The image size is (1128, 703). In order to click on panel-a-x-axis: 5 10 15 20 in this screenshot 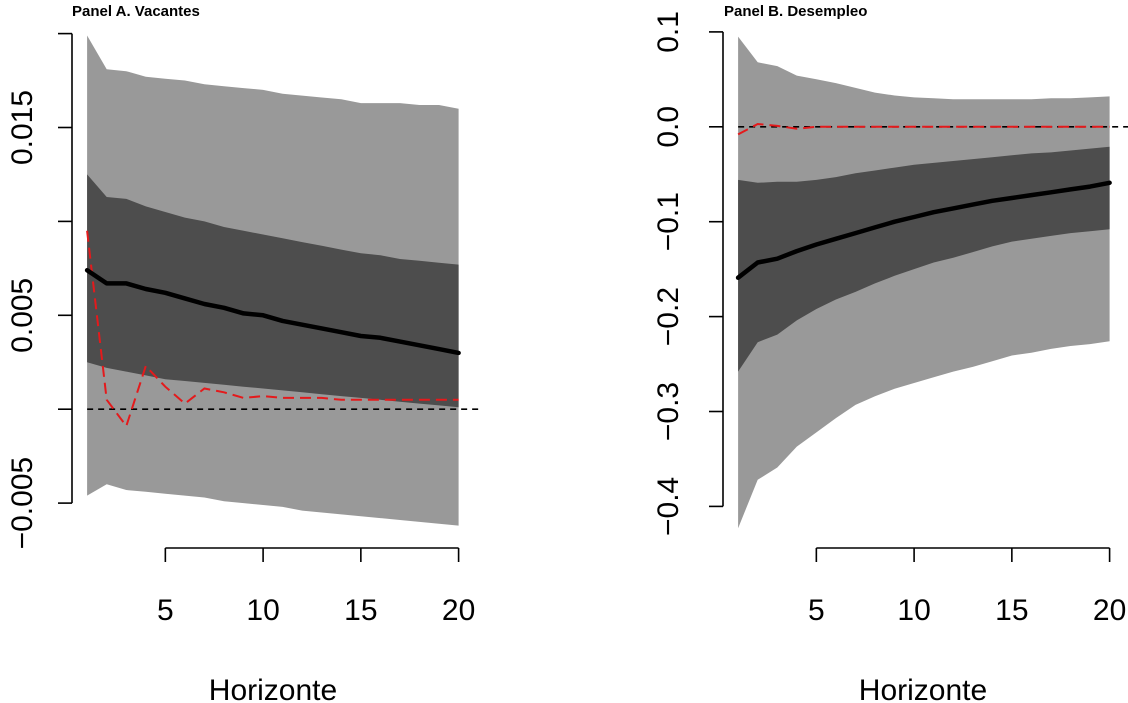, I will do `click(316, 587)`.